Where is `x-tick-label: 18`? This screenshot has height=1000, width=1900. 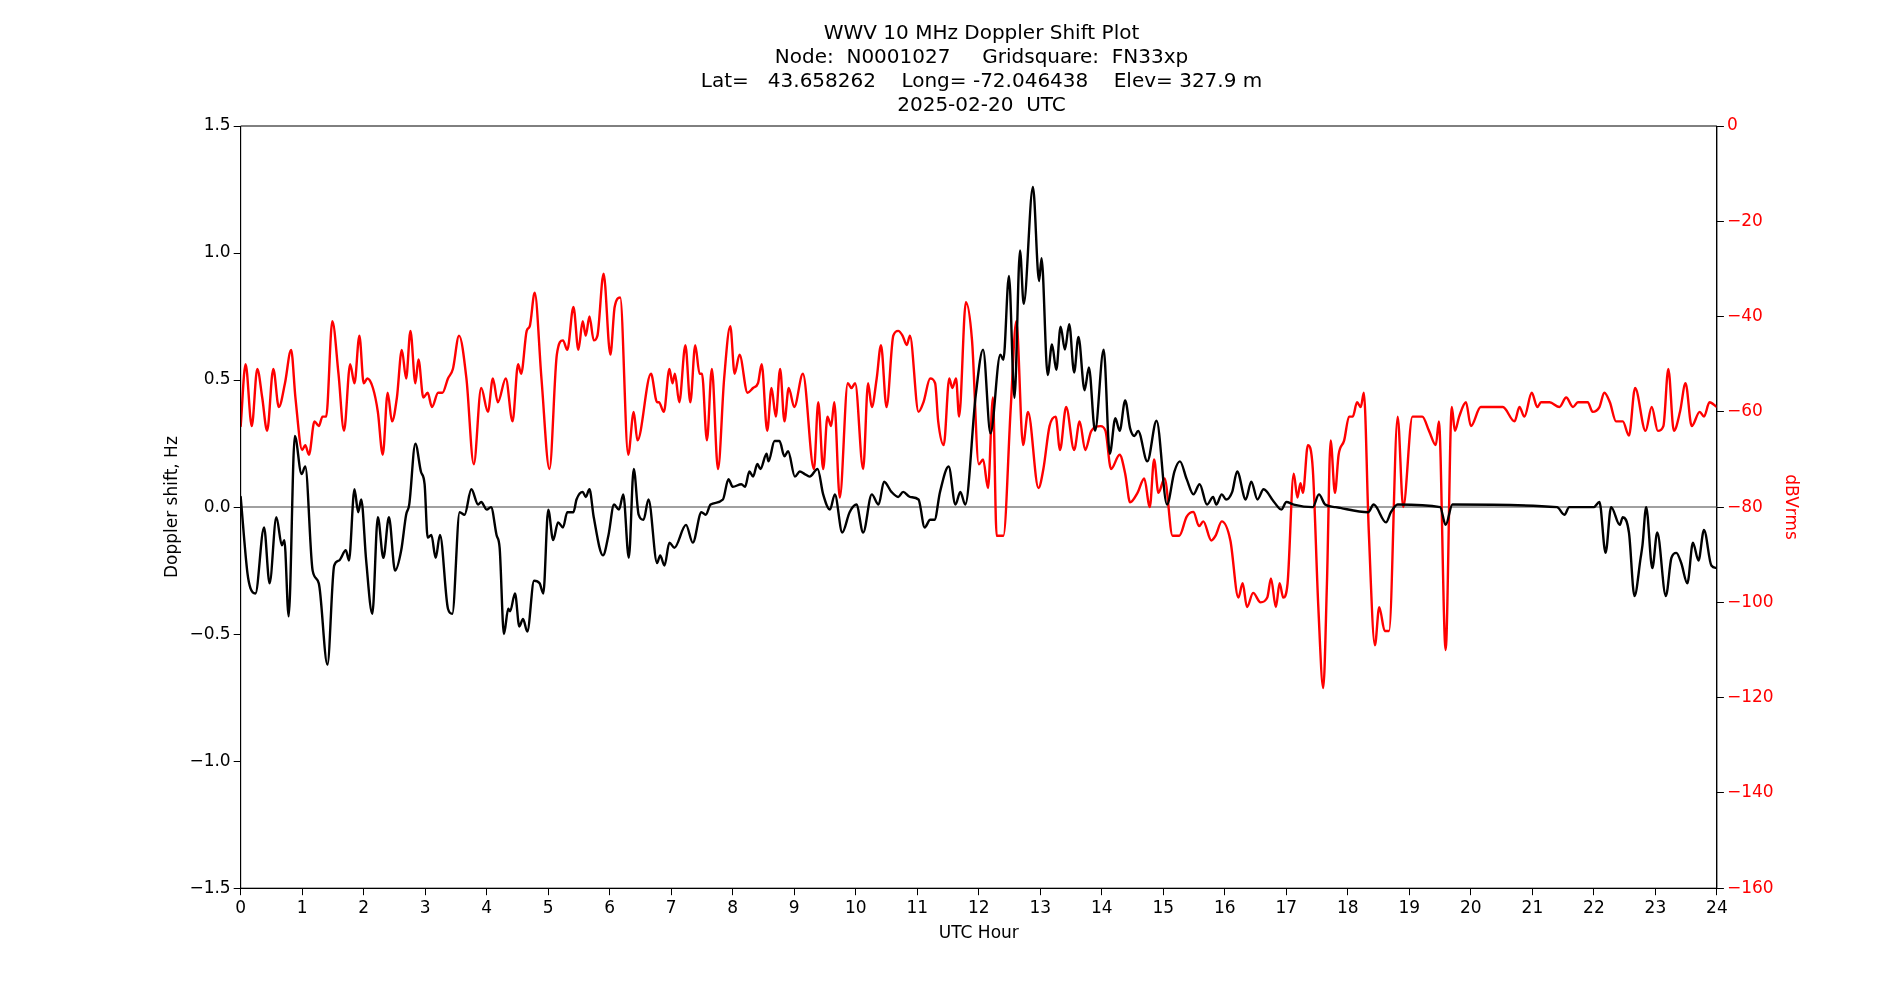 x-tick-label: 18 is located at coordinates (1348, 906).